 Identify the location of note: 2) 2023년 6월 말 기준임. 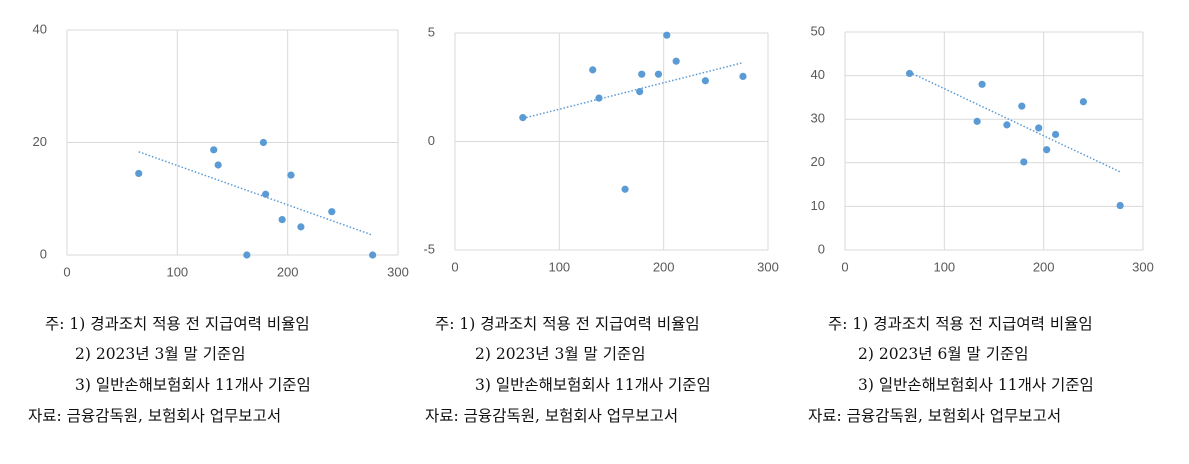
(943, 354).